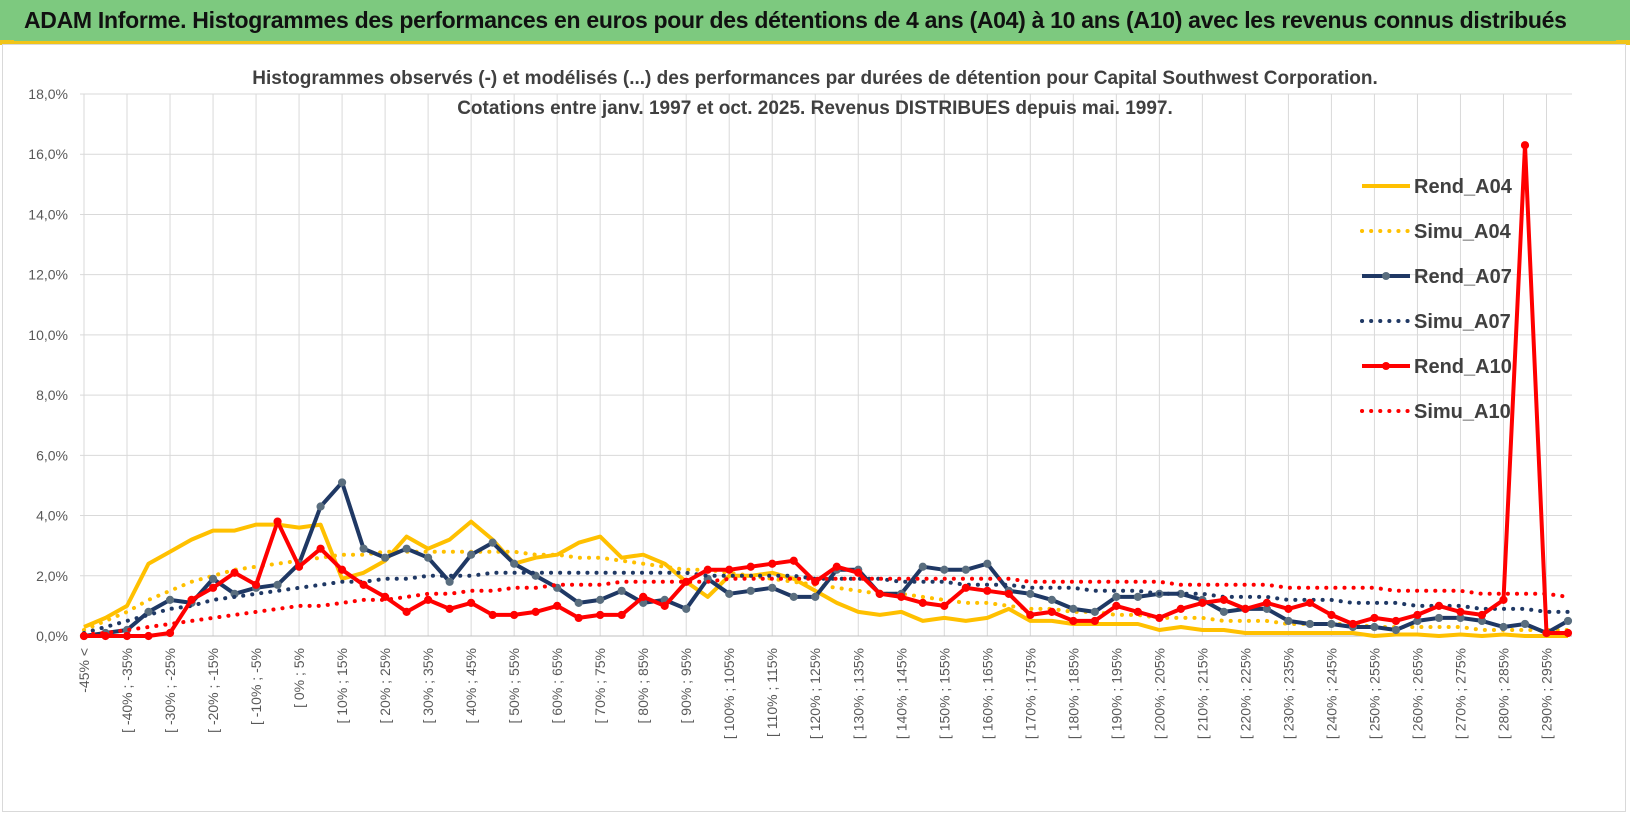 The width and height of the screenshot is (1630, 815). Describe the element at coordinates (1623, 42) in the screenshot. I see `banner-accent-right` at that location.